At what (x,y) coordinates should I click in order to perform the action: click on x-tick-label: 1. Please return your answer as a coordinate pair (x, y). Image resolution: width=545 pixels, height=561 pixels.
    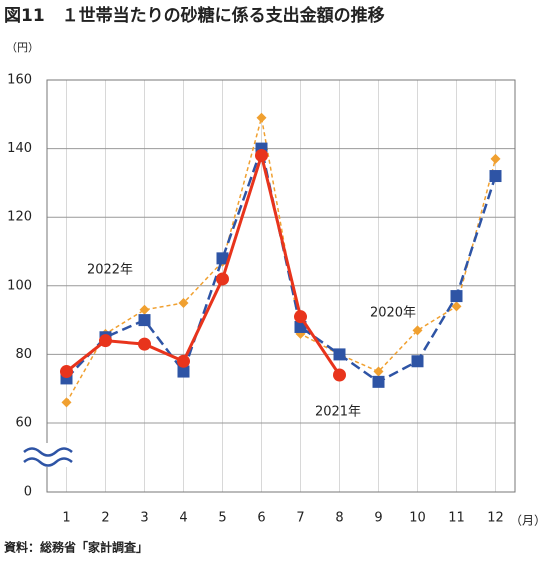
    Looking at the image, I should click on (66, 518).